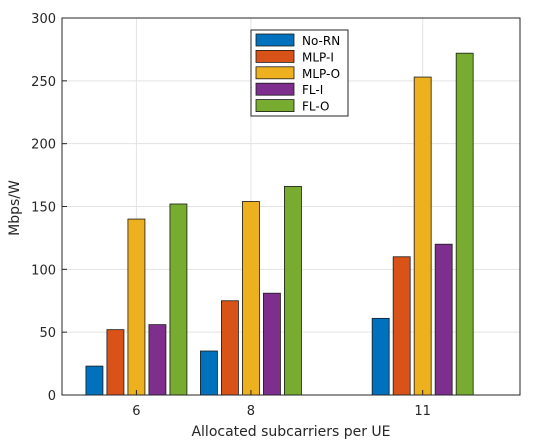 The width and height of the screenshot is (550, 447). Describe the element at coordinates (275, 73) in the screenshot. I see `legend-swatch-mlp-o` at that location.